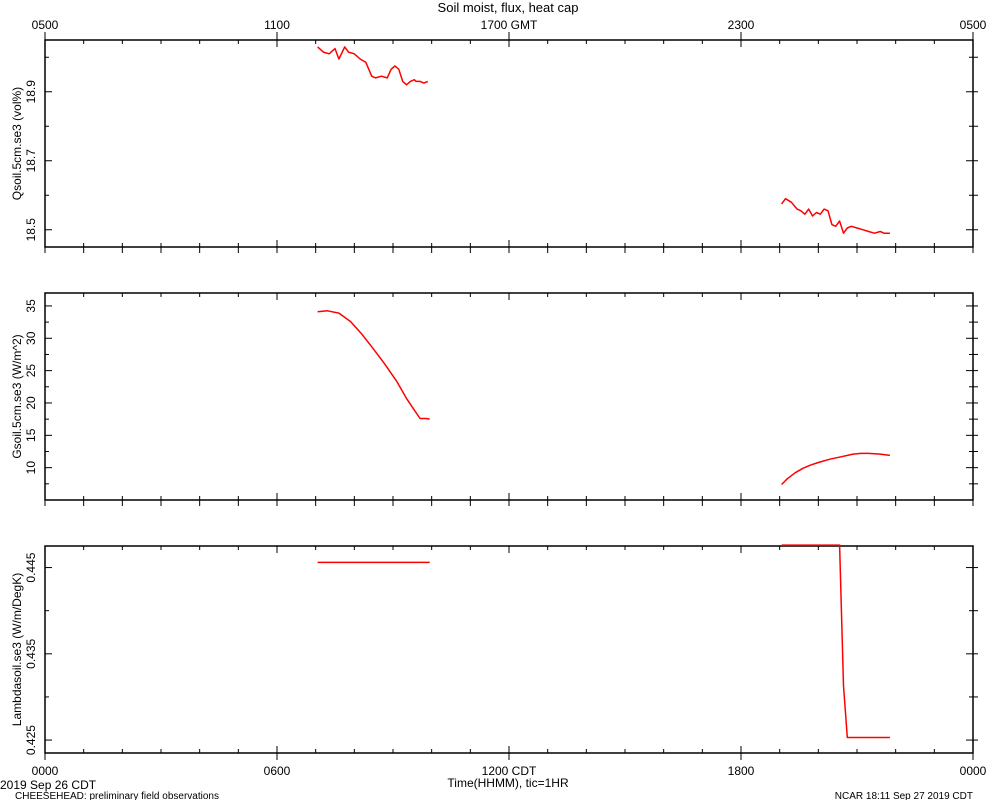 The width and height of the screenshot is (1000, 800). I want to click on top-axis-tick-label: 2300, so click(741, 25).